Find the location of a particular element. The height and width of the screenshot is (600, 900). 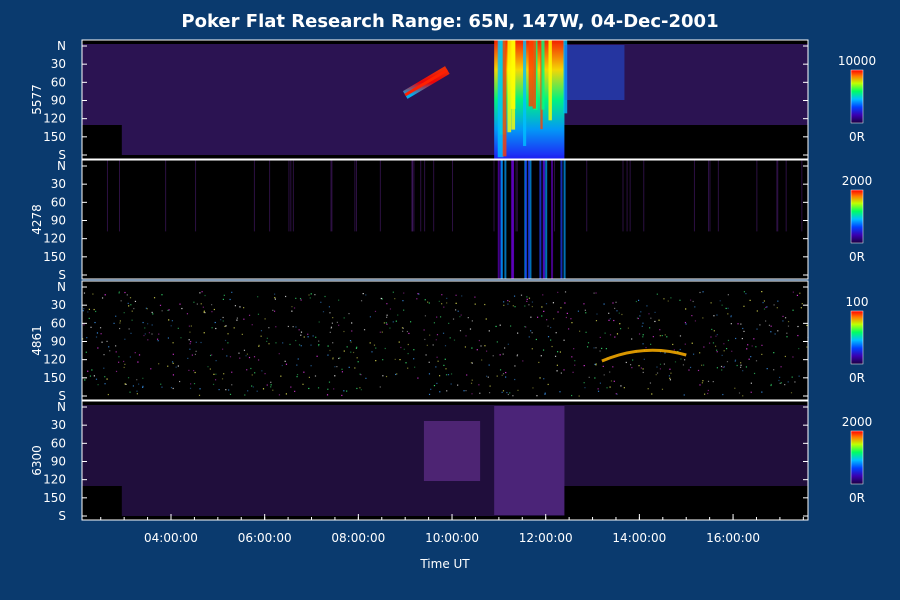

y-tick-label: 120 is located at coordinates (54, 239).